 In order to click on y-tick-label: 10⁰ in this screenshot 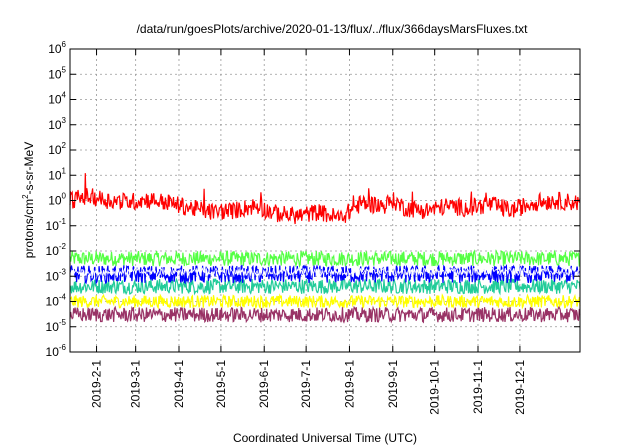, I will do `click(57, 200)`.